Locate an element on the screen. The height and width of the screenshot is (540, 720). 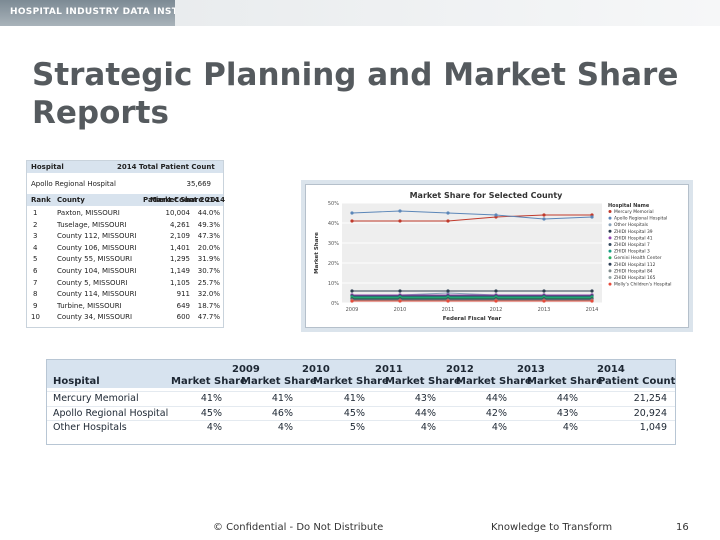
page-number: 16 is located at coordinates (682, 527).